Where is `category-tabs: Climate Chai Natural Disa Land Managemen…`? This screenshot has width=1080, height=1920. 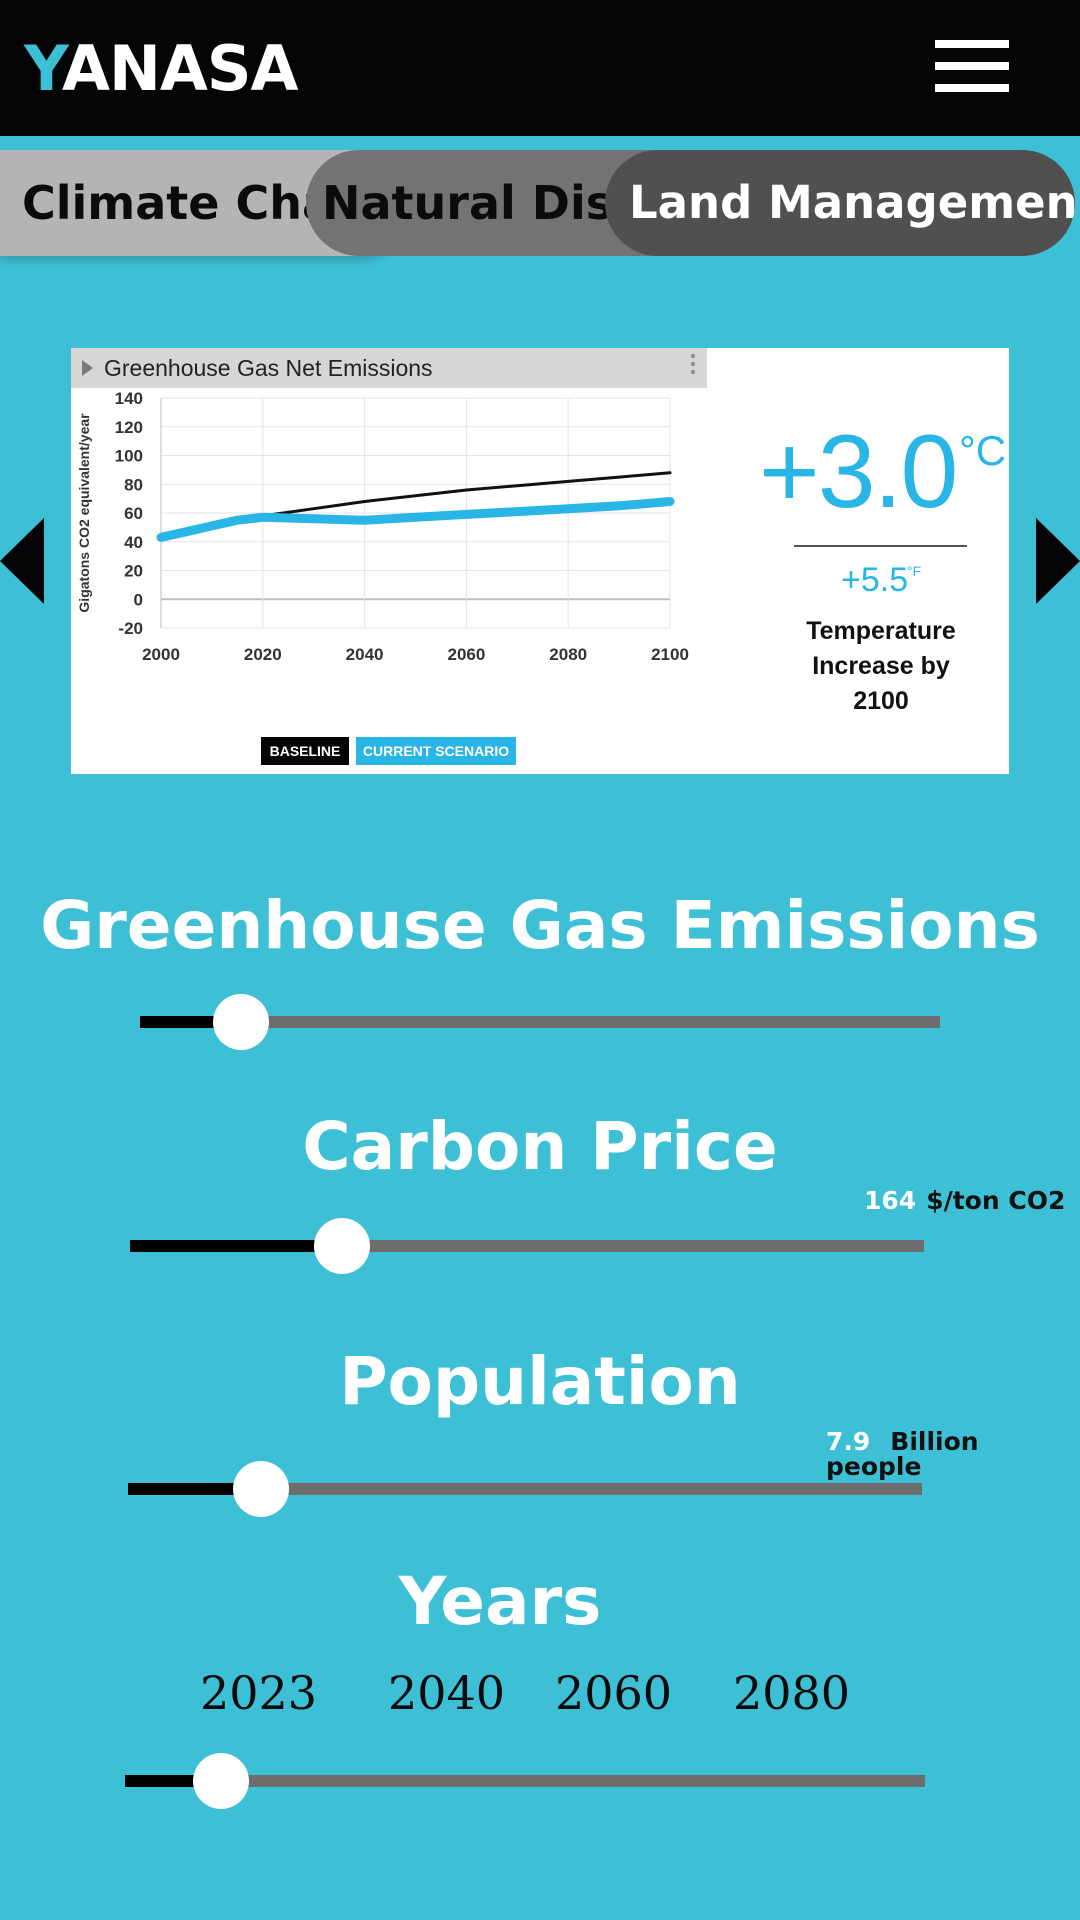
category-tabs: Climate Chai Natural Disa Land Managemen… is located at coordinates (540, 204).